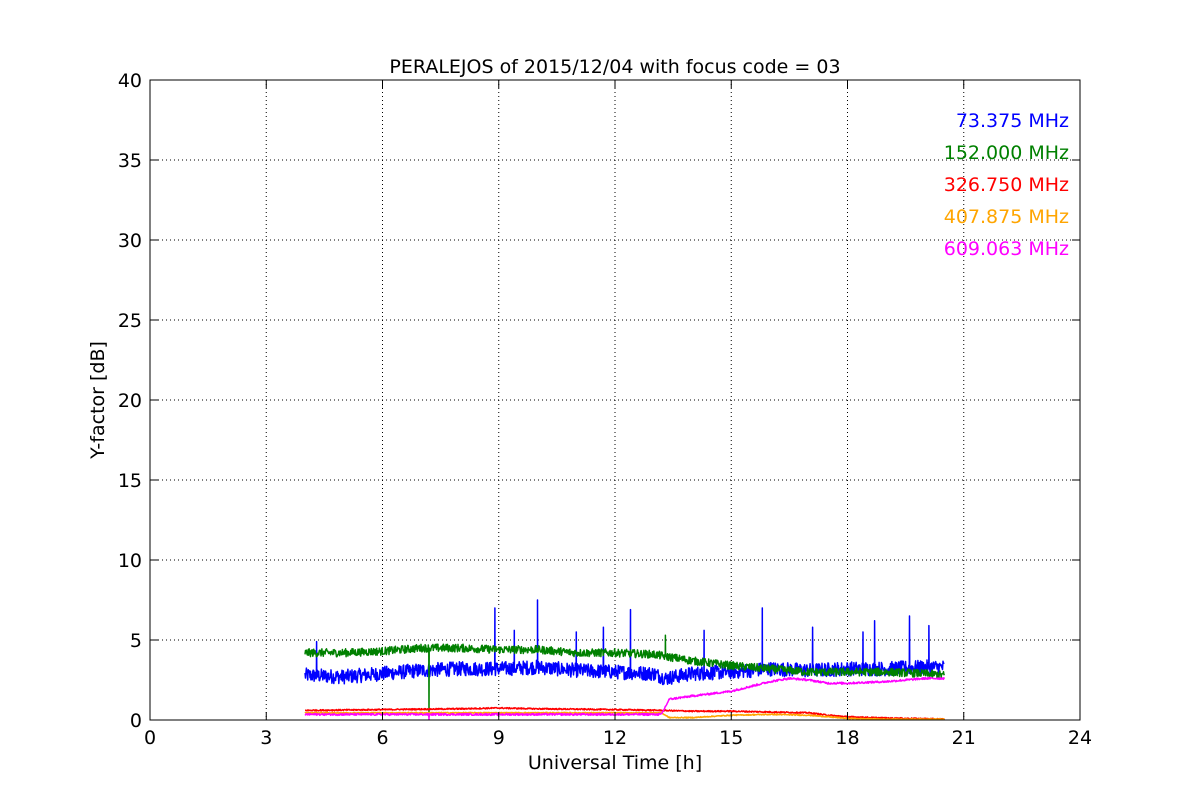  What do you see at coordinates (1006, 153) in the screenshot?
I see `legend-entry: 152.000 MHz` at bounding box center [1006, 153].